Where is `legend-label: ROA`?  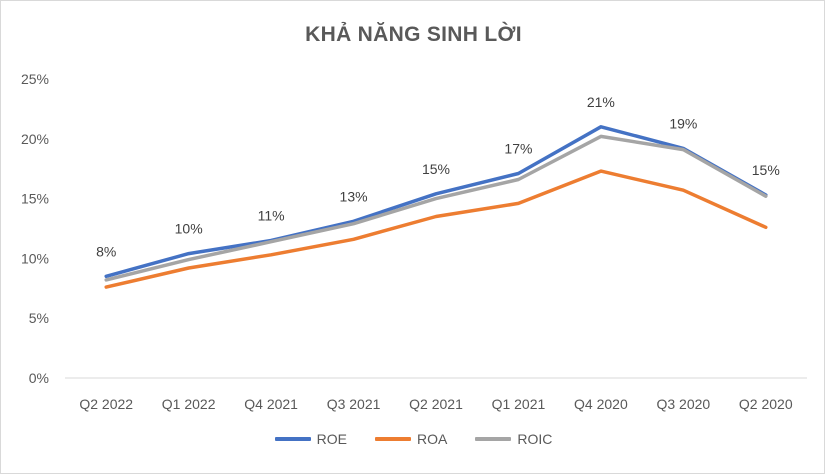
legend-label: ROA is located at coordinates (432, 439).